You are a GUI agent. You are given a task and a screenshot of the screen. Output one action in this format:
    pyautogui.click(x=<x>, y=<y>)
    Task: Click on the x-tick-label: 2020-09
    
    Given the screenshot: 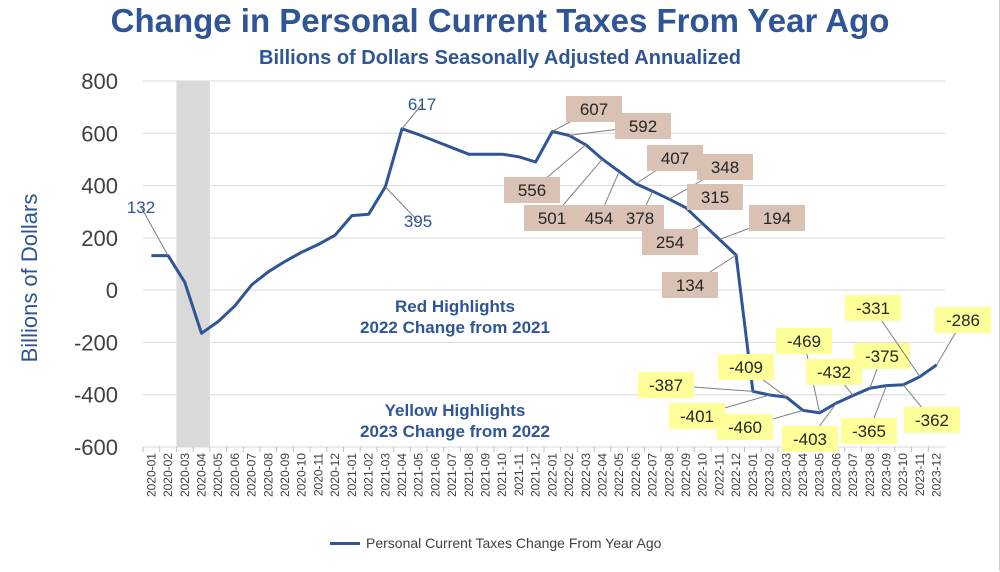 What is the action you would take?
    pyautogui.click(x=285, y=475)
    